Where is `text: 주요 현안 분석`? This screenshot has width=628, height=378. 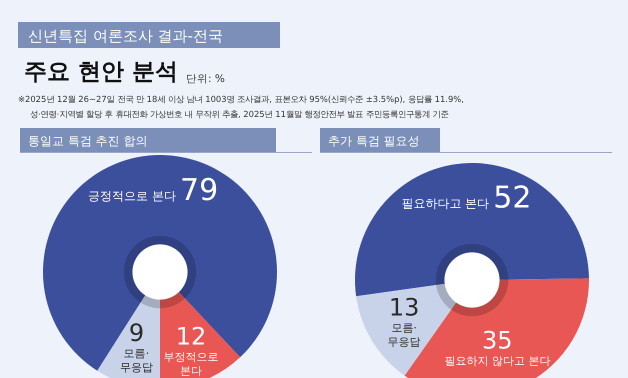
text: 주요 현안 분석 is located at coordinates (101, 72).